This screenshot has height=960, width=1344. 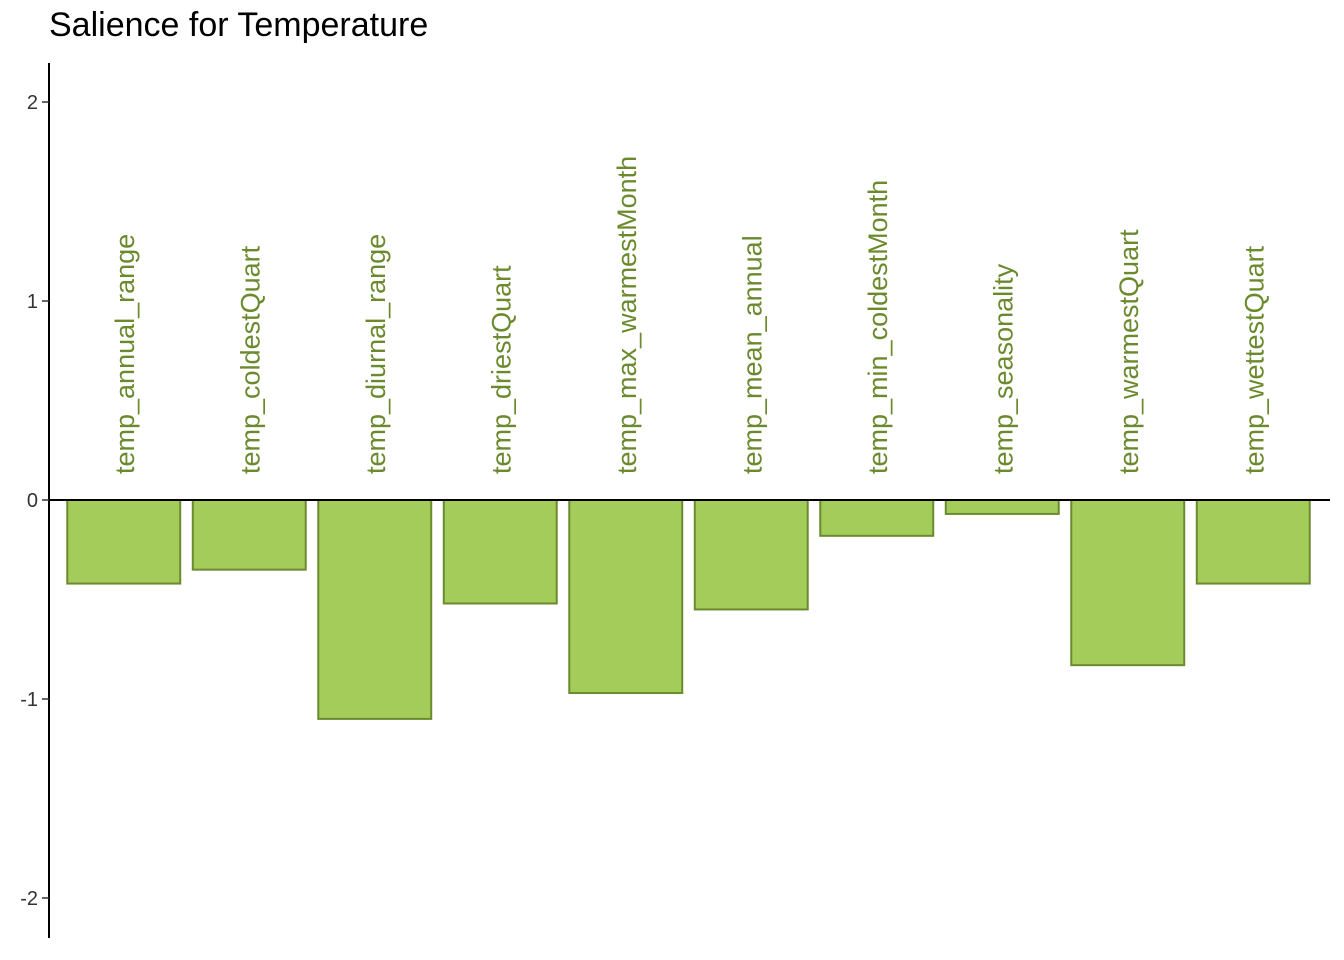 What do you see at coordinates (1129, 351) in the screenshot?
I see `category-label: temp_warmestQuart` at bounding box center [1129, 351].